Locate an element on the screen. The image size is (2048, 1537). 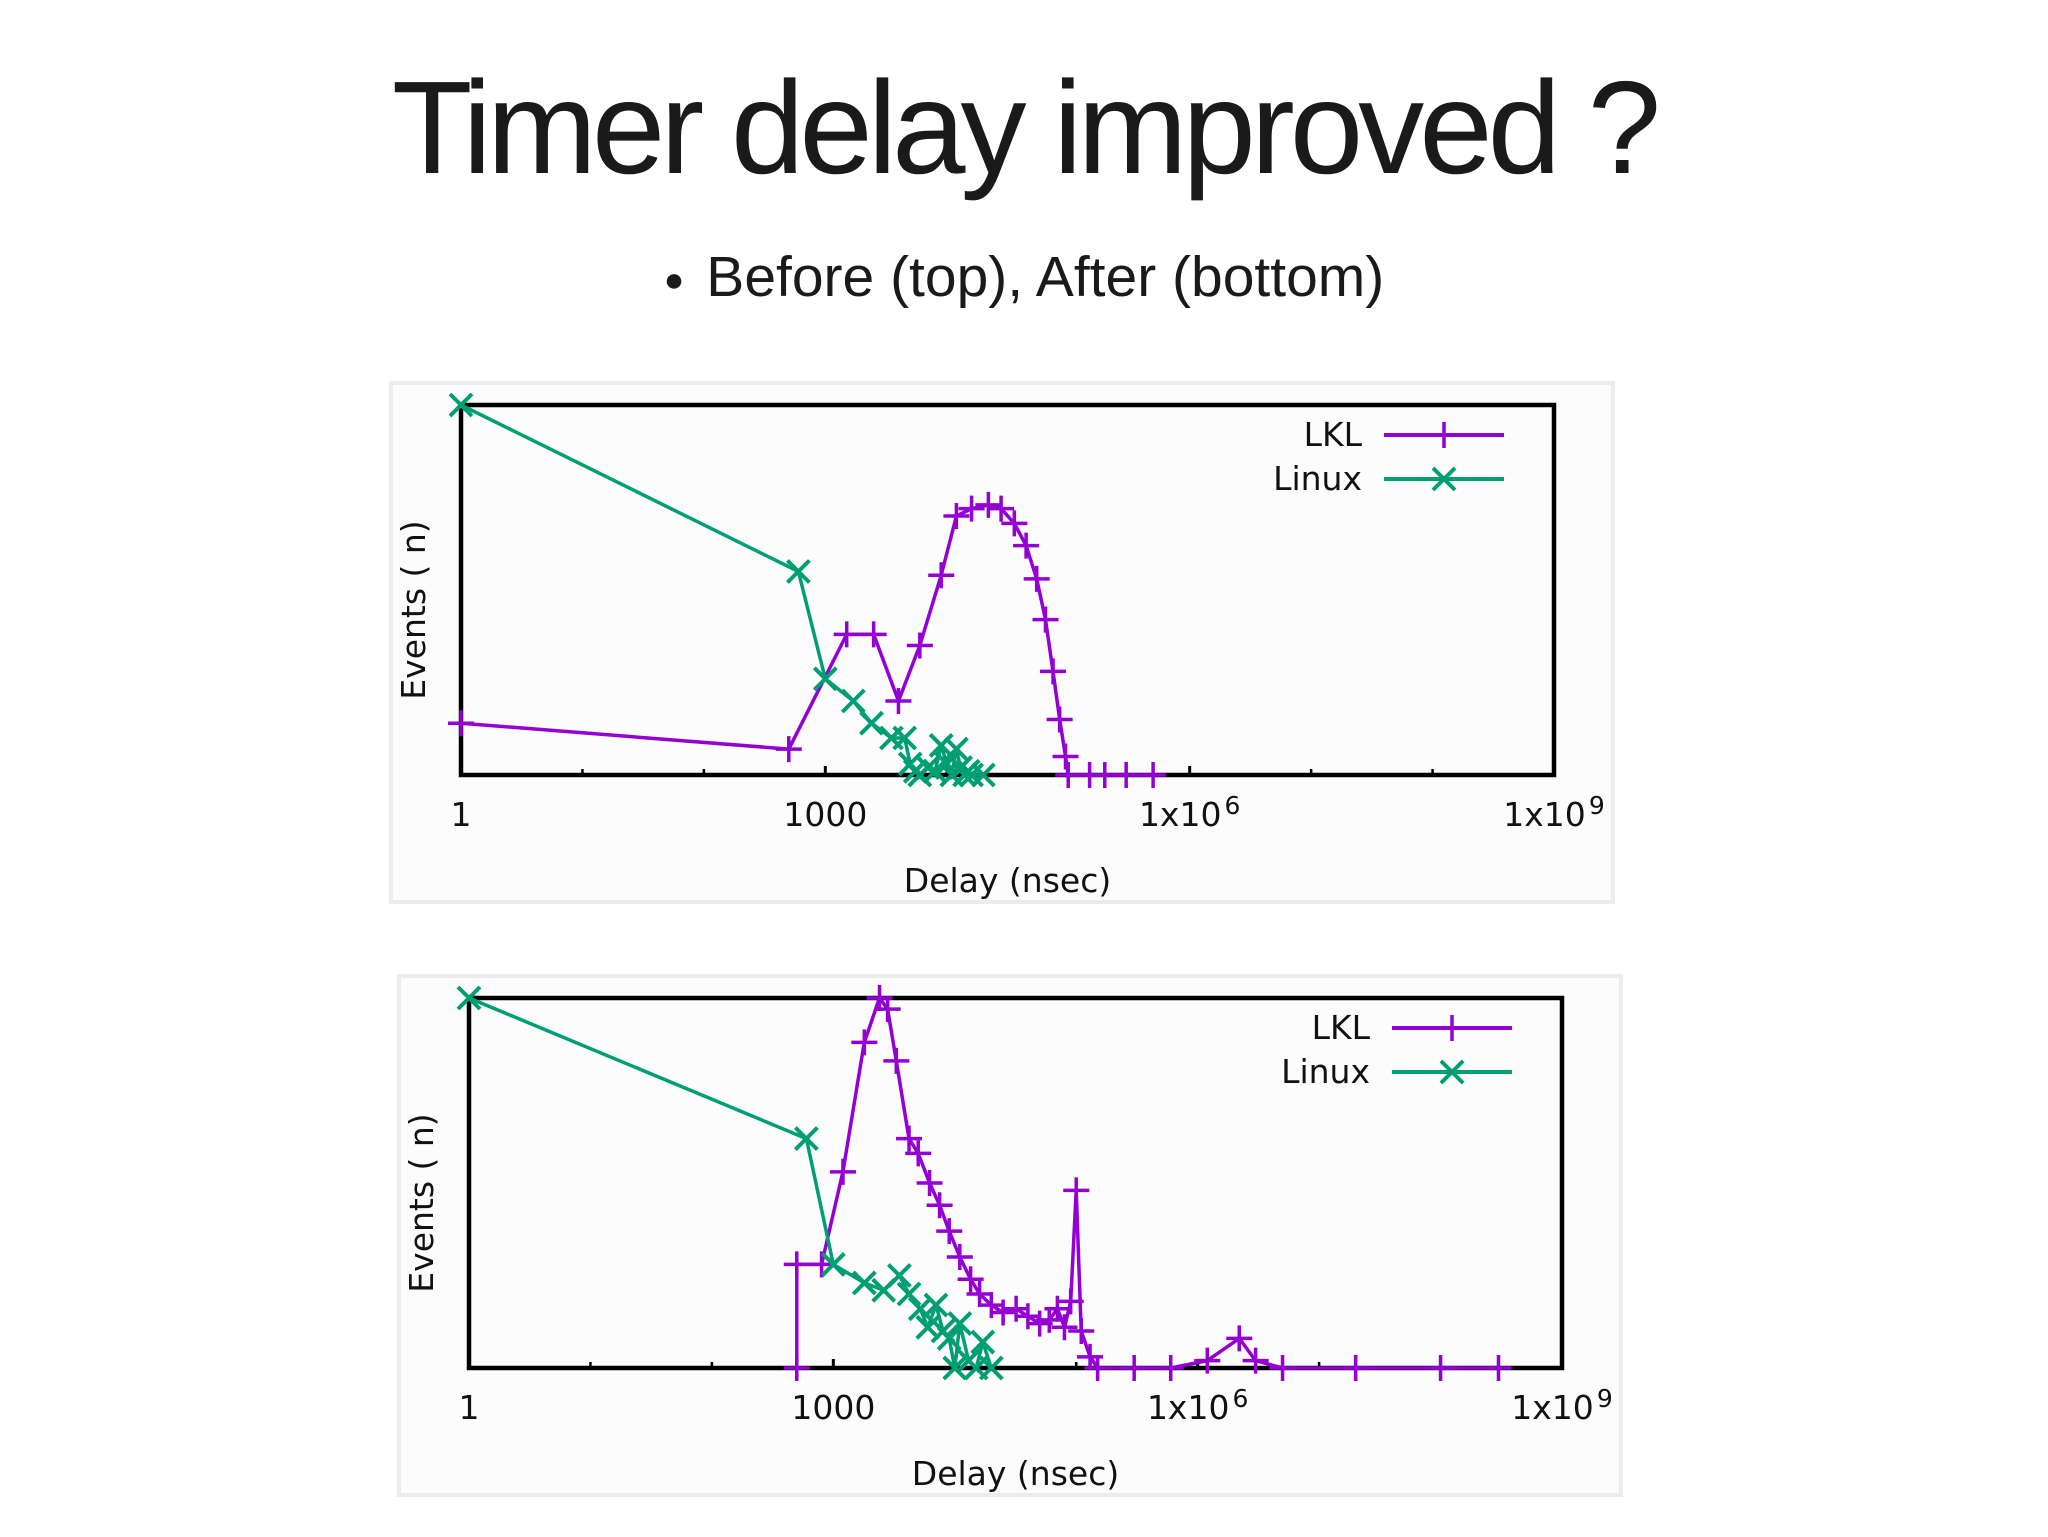
y-axis-label: Events ( n) is located at coordinates (421, 1202).